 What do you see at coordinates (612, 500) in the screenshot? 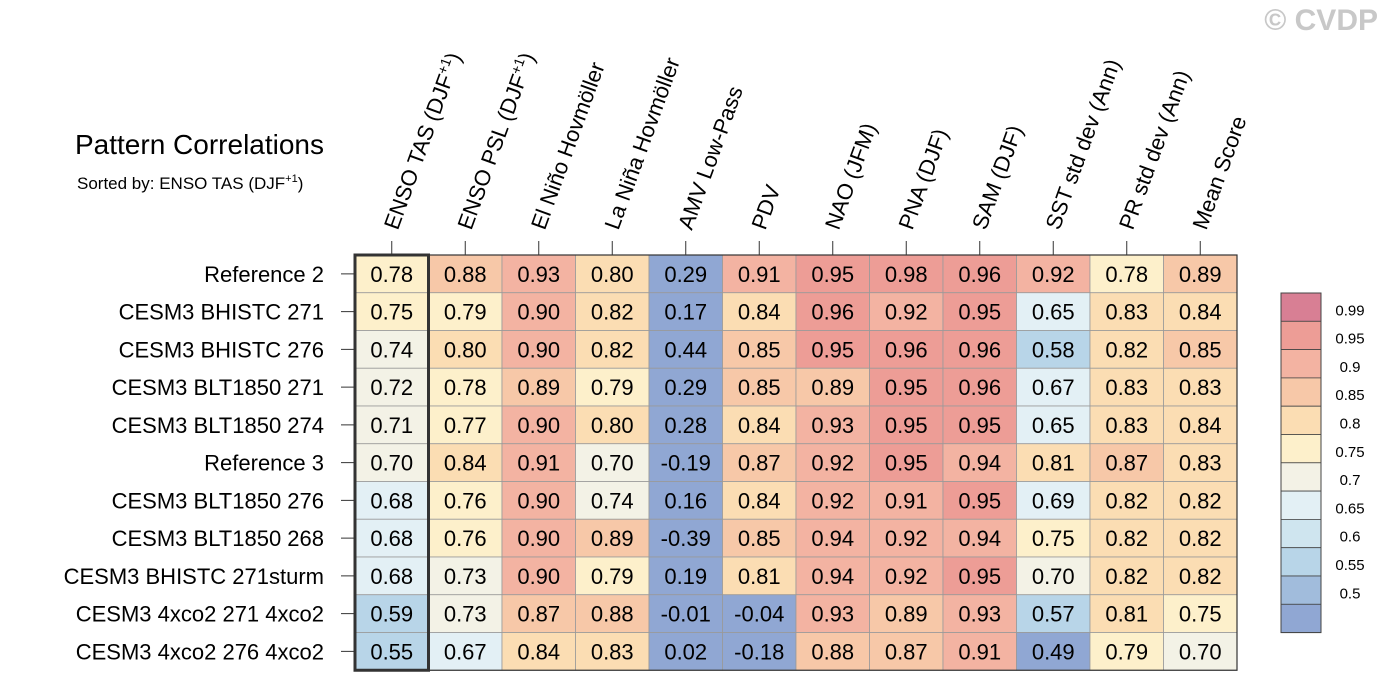
I see `cell-value-label: 0.74` at bounding box center [612, 500].